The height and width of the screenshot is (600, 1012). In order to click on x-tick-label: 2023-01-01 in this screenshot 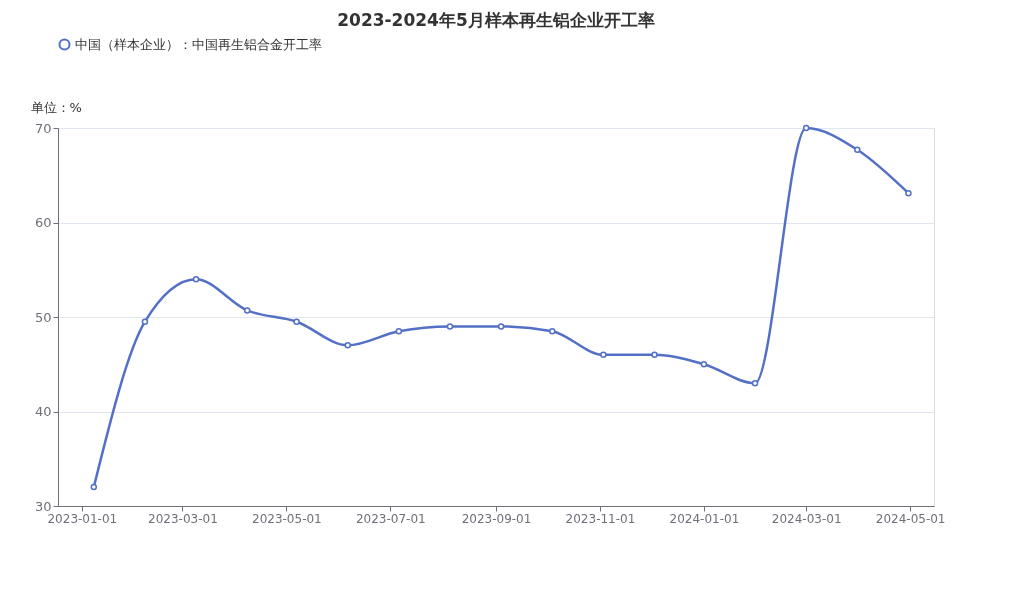, I will do `click(82, 518)`.